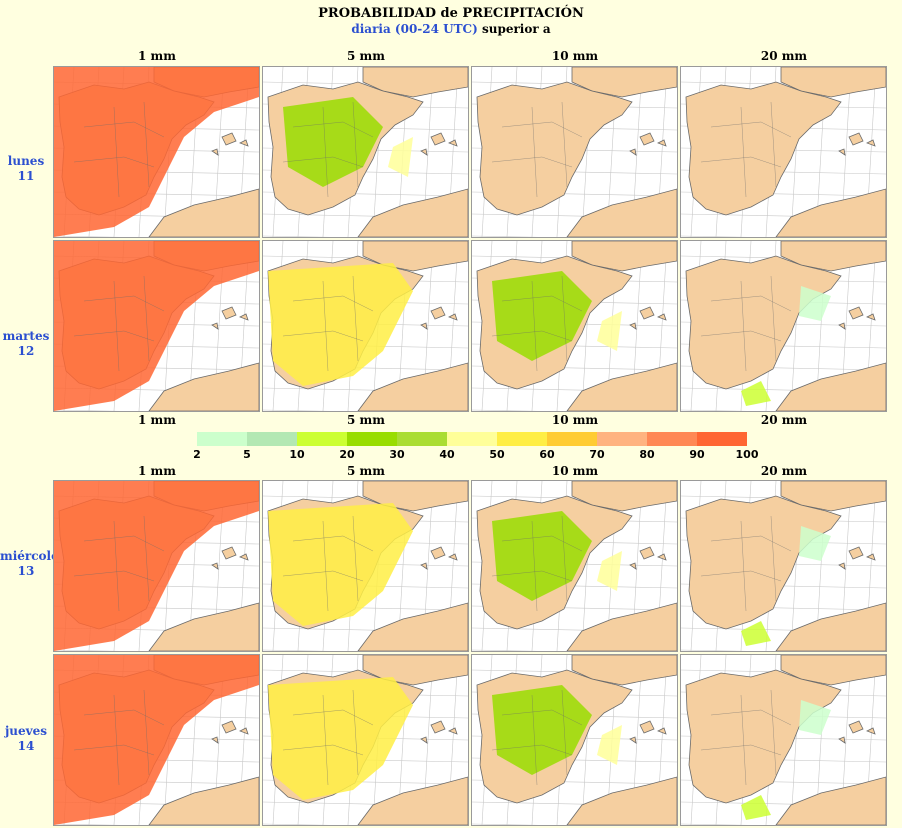 This screenshot has width=902, height=828. Describe the element at coordinates (247, 454) in the screenshot. I see `legend-tick-label: 5` at that location.